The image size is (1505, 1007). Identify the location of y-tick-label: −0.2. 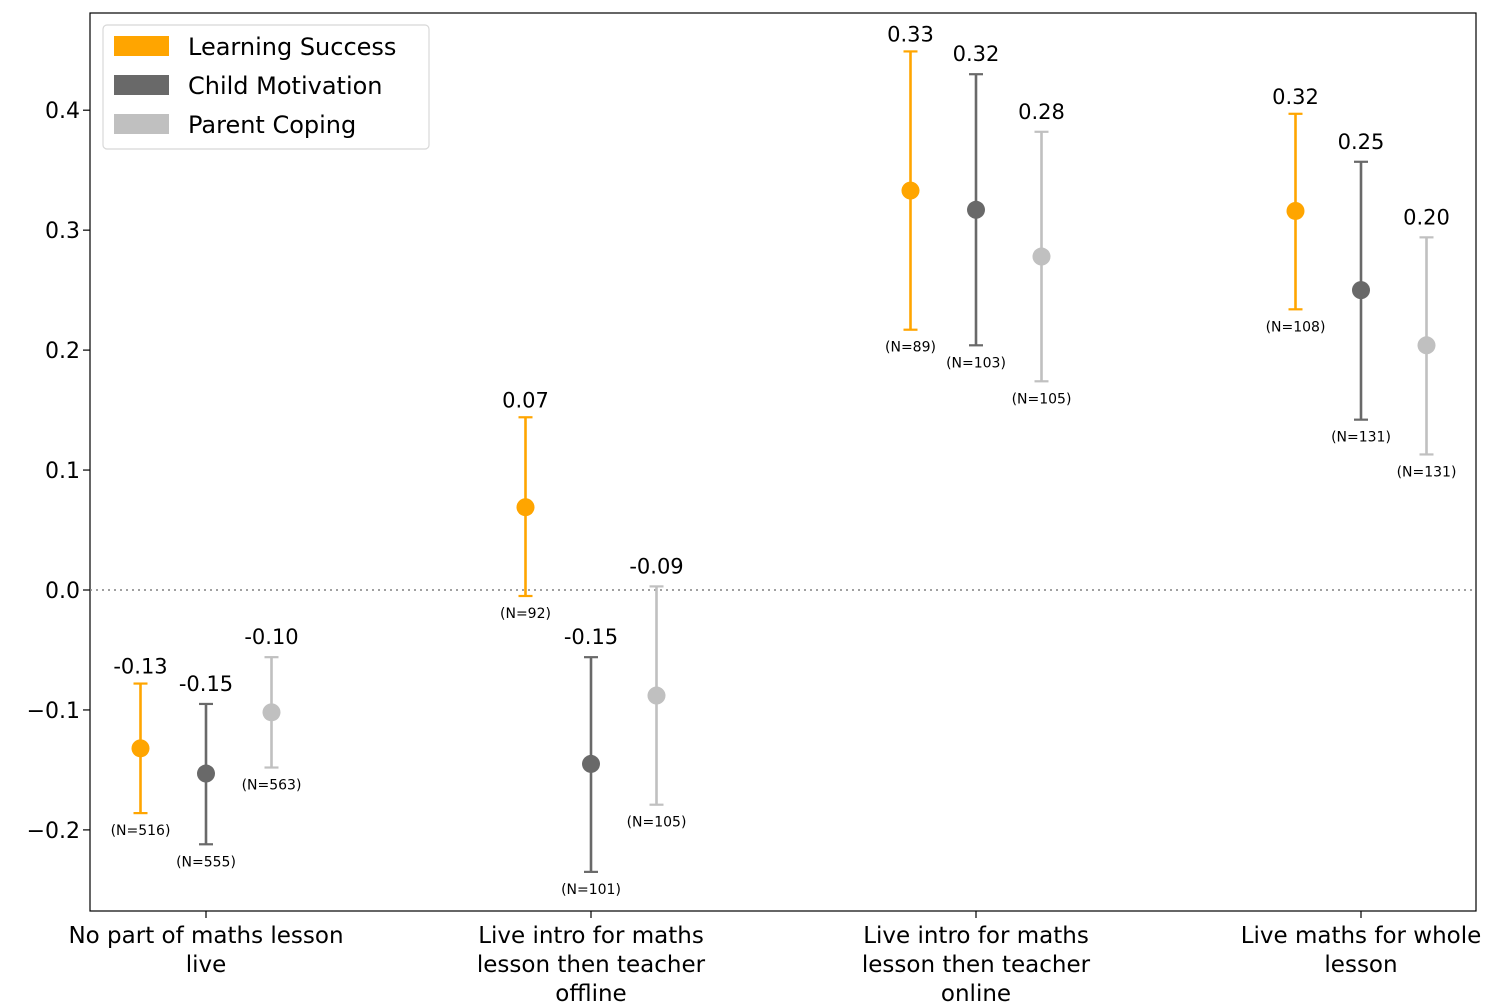
(53, 831).